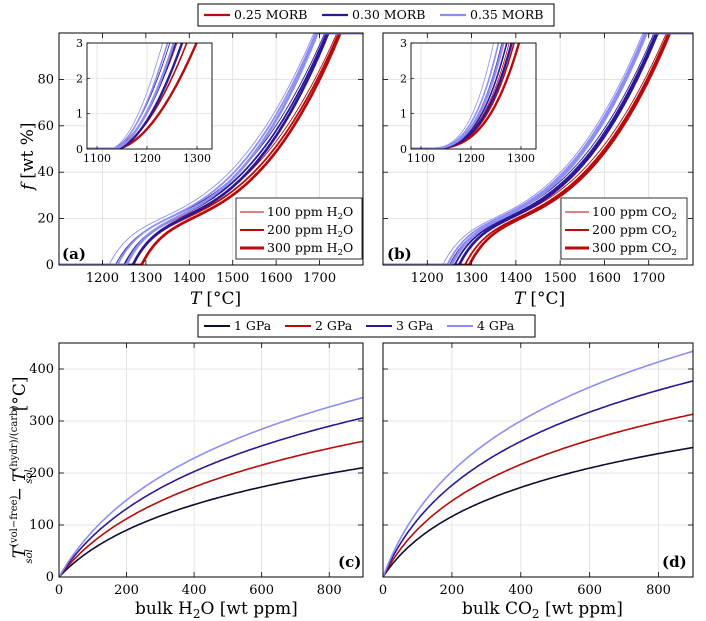  I want to click on d-xtick-label: 0, so click(383, 590).